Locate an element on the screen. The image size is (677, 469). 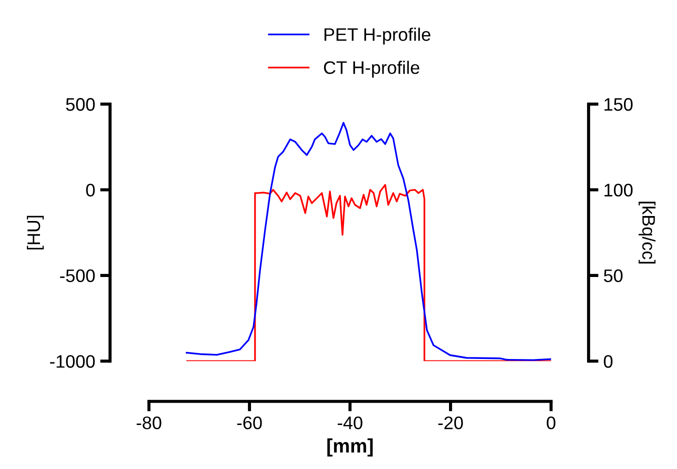
y2-tick-label: 50 is located at coordinates (613, 275).